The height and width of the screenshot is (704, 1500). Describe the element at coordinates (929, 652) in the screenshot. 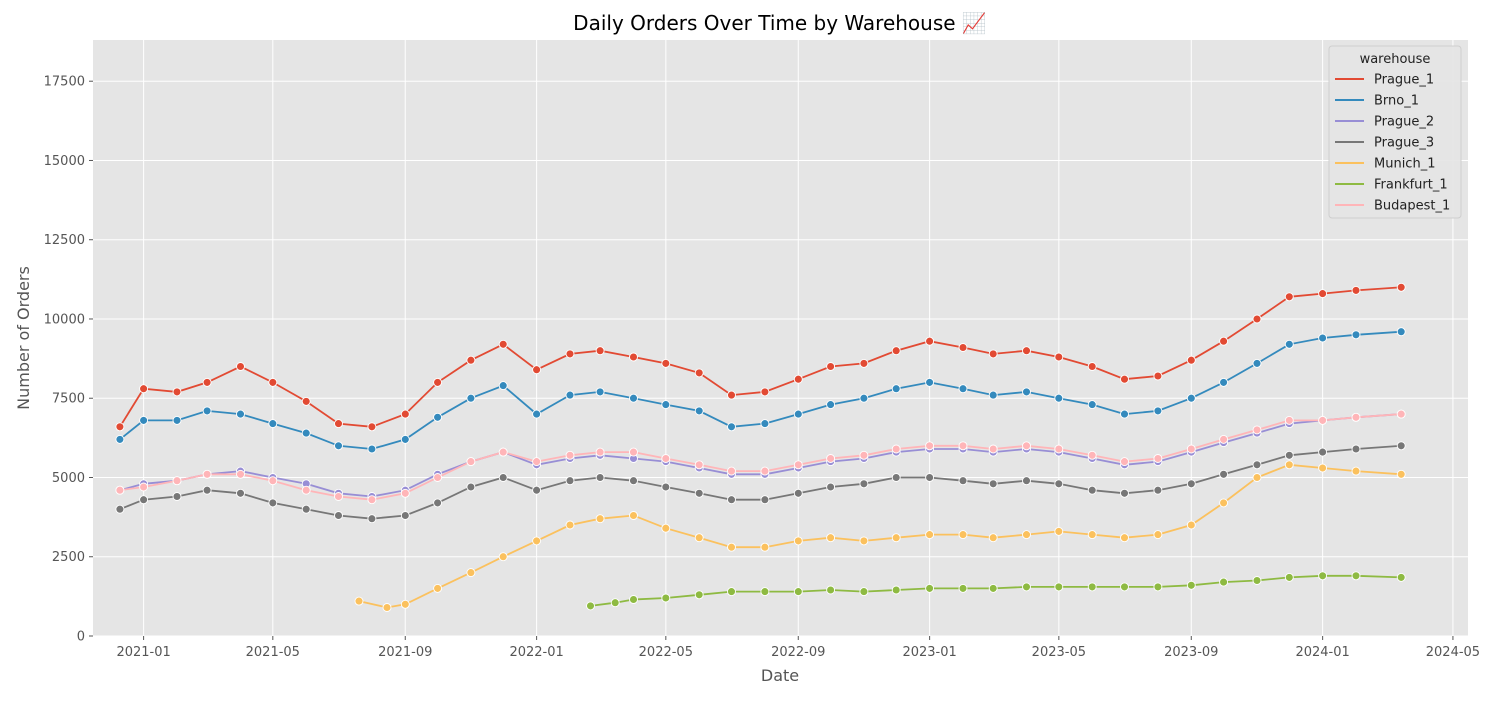

I see `x-tick-label: 2023-01` at that location.